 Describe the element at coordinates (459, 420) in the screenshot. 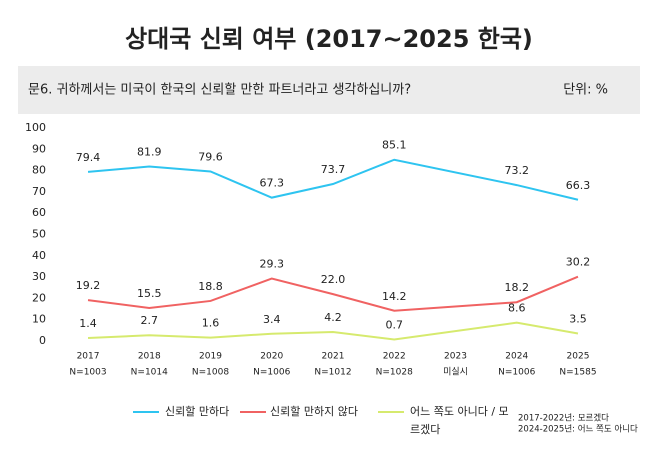

I see `legend-label: 어느 쪽도 아니다 / 모르겠다` at that location.